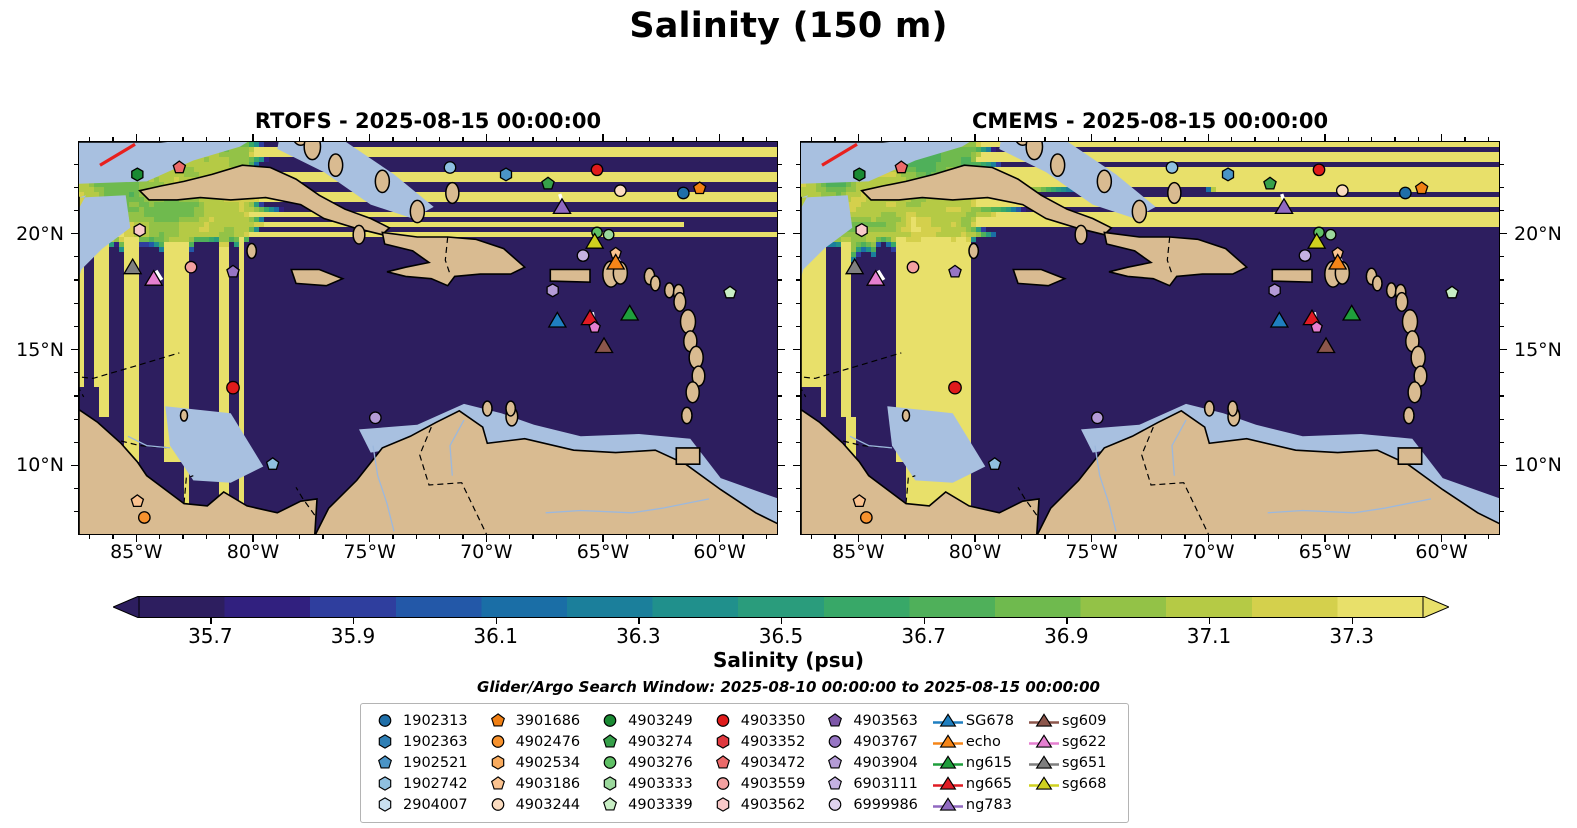 This screenshot has height=828, width=1577. I want to click on legend-item: 4903276, so click(650, 762).